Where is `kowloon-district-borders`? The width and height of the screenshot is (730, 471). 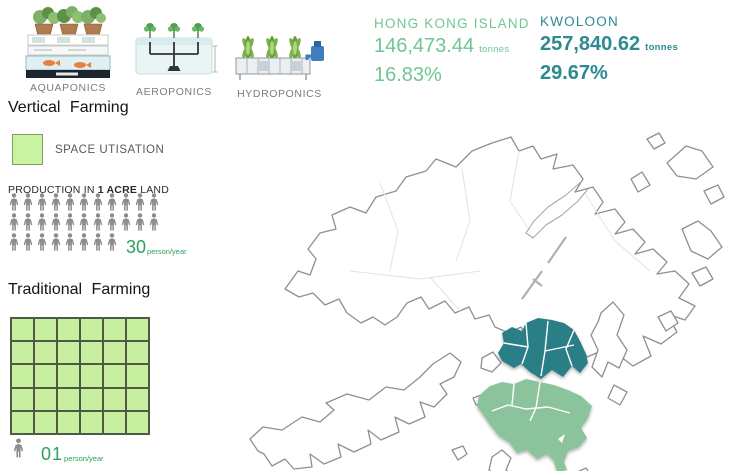 kowloon-district-borders is located at coordinates (539, 348).